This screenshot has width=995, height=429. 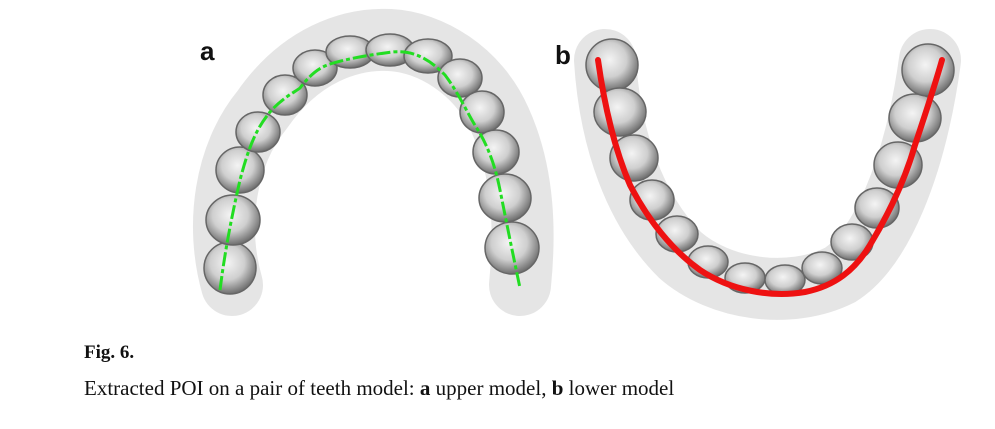 What do you see at coordinates (207, 51) in the screenshot?
I see `panel-label-a: a` at bounding box center [207, 51].